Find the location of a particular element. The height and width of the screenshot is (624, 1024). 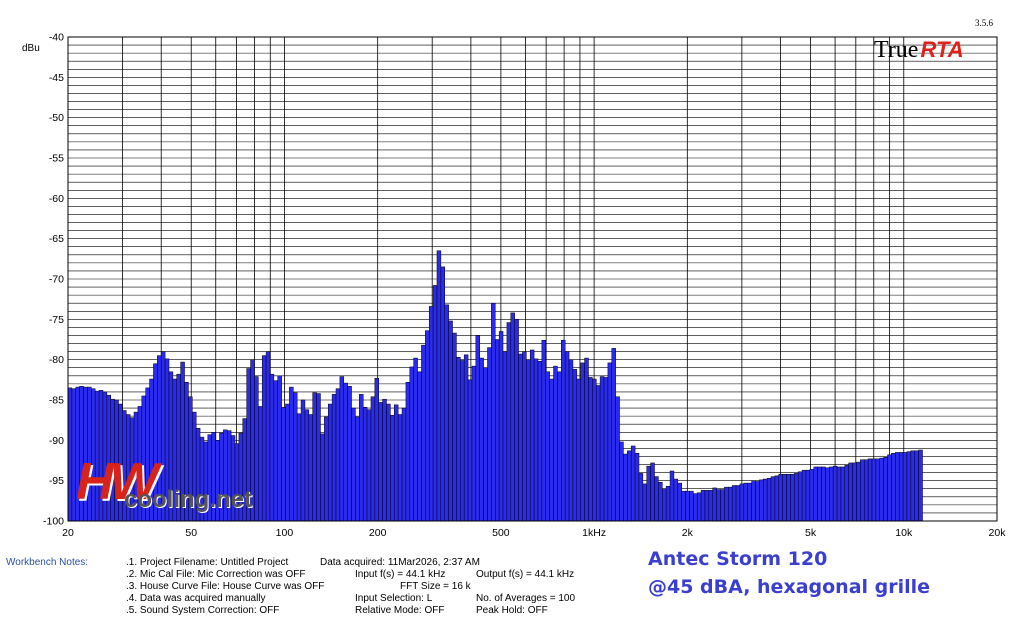

hwcooling-watermark: HW cooling.net is located at coordinates (181, 488).